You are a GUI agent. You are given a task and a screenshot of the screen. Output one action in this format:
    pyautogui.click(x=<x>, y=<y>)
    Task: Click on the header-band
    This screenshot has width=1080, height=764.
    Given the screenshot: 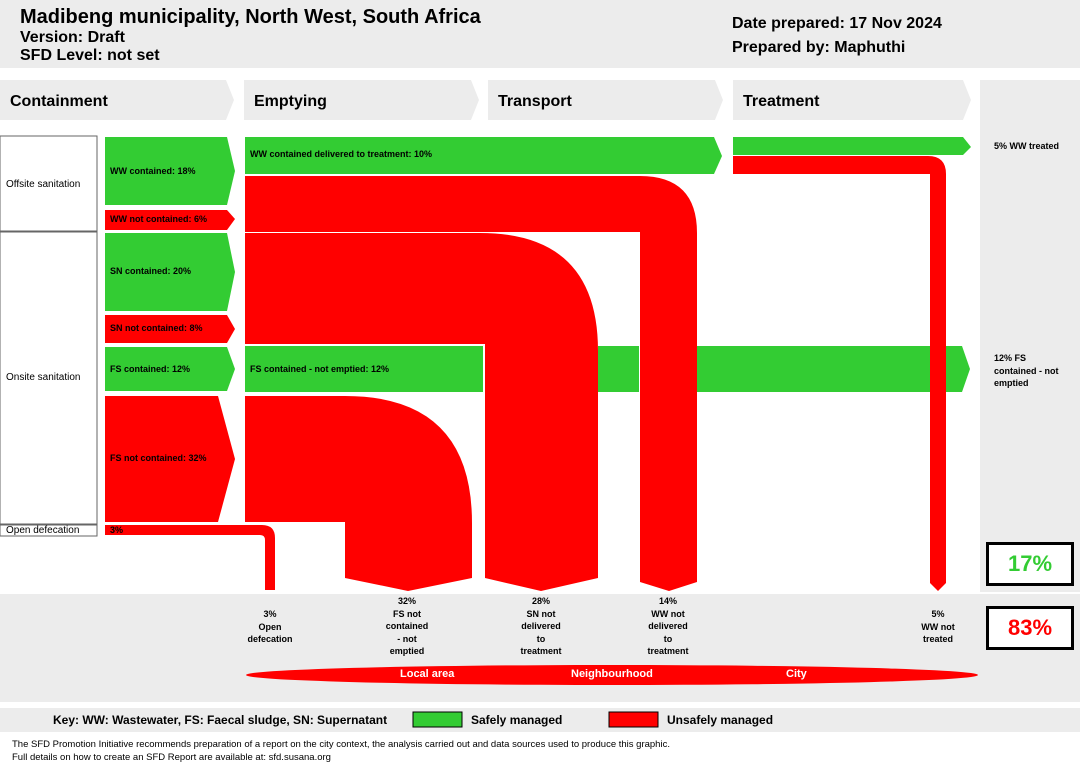 What is the action you would take?
    pyautogui.click(x=540, y=34)
    